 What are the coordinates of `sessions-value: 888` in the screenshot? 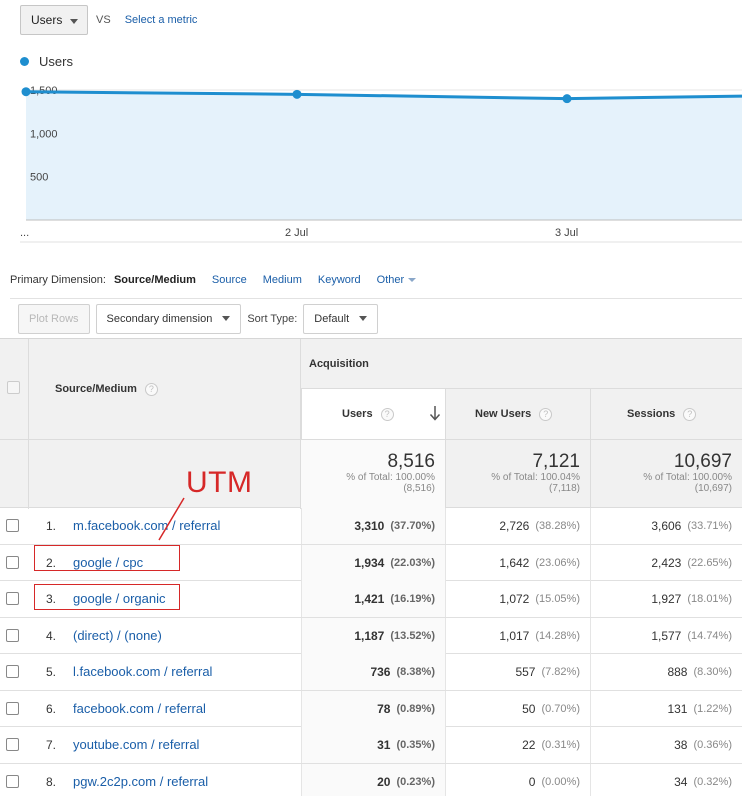 It's located at (677, 672).